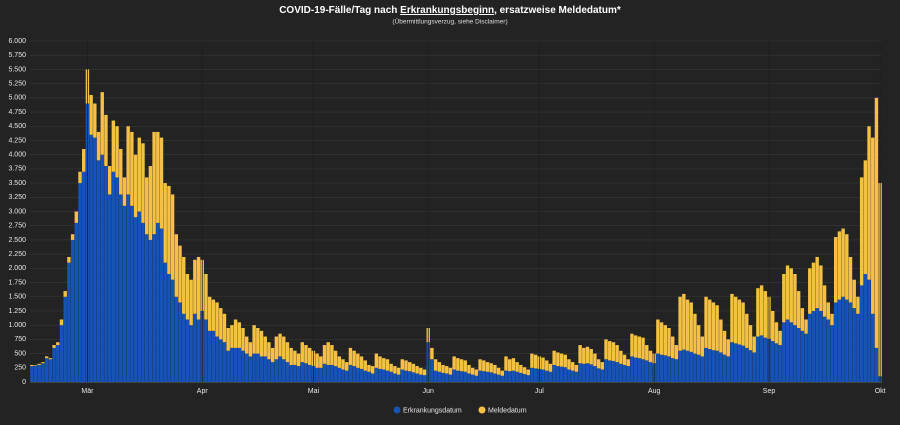 The height and width of the screenshot is (425, 900). What do you see at coordinates (654, 391) in the screenshot?
I see `x-tick-label: Aug` at bounding box center [654, 391].